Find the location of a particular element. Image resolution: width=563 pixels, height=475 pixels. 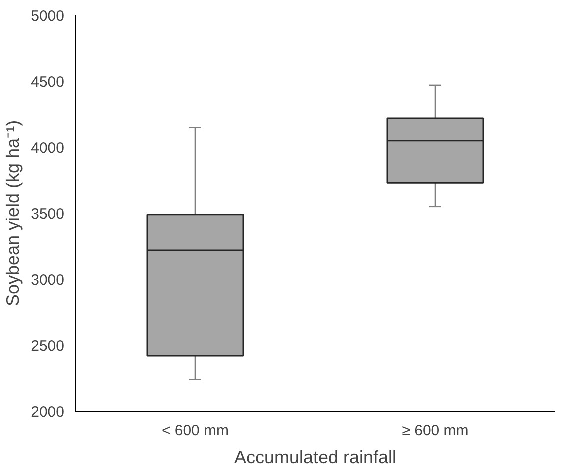

y-tick-label: 4500 is located at coordinates (48, 82).